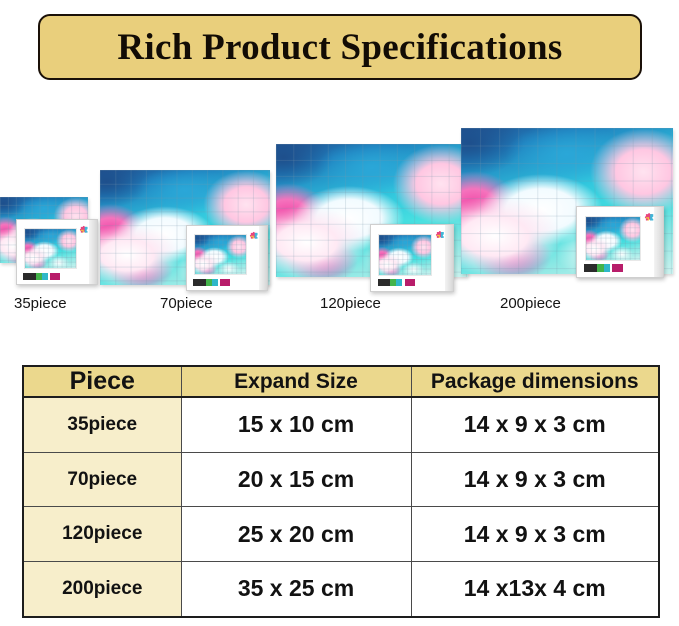 This screenshot has width=679, height=626. Describe the element at coordinates (296, 534) in the screenshot. I see `cell-expand-size: 25 x 20 cm` at that location.